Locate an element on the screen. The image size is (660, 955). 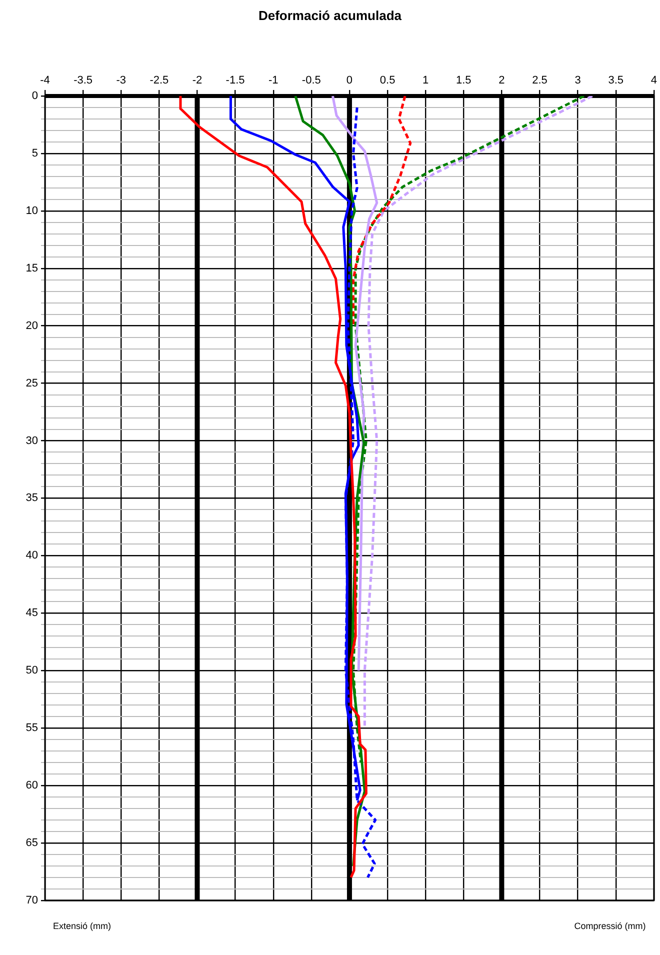
chart-title: Deformació acumulada is located at coordinates (330, 15).